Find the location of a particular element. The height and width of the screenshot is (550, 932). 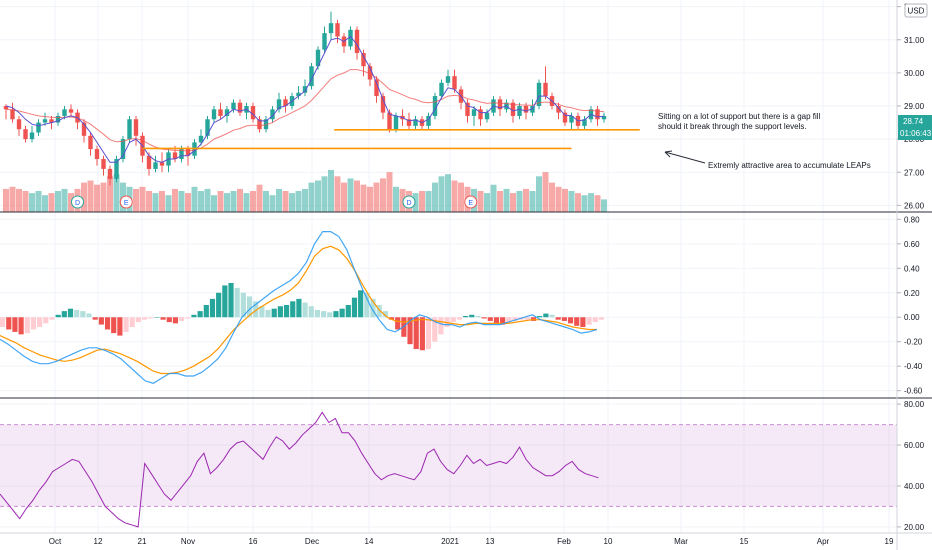

rsi-band is located at coordinates (448, 465).